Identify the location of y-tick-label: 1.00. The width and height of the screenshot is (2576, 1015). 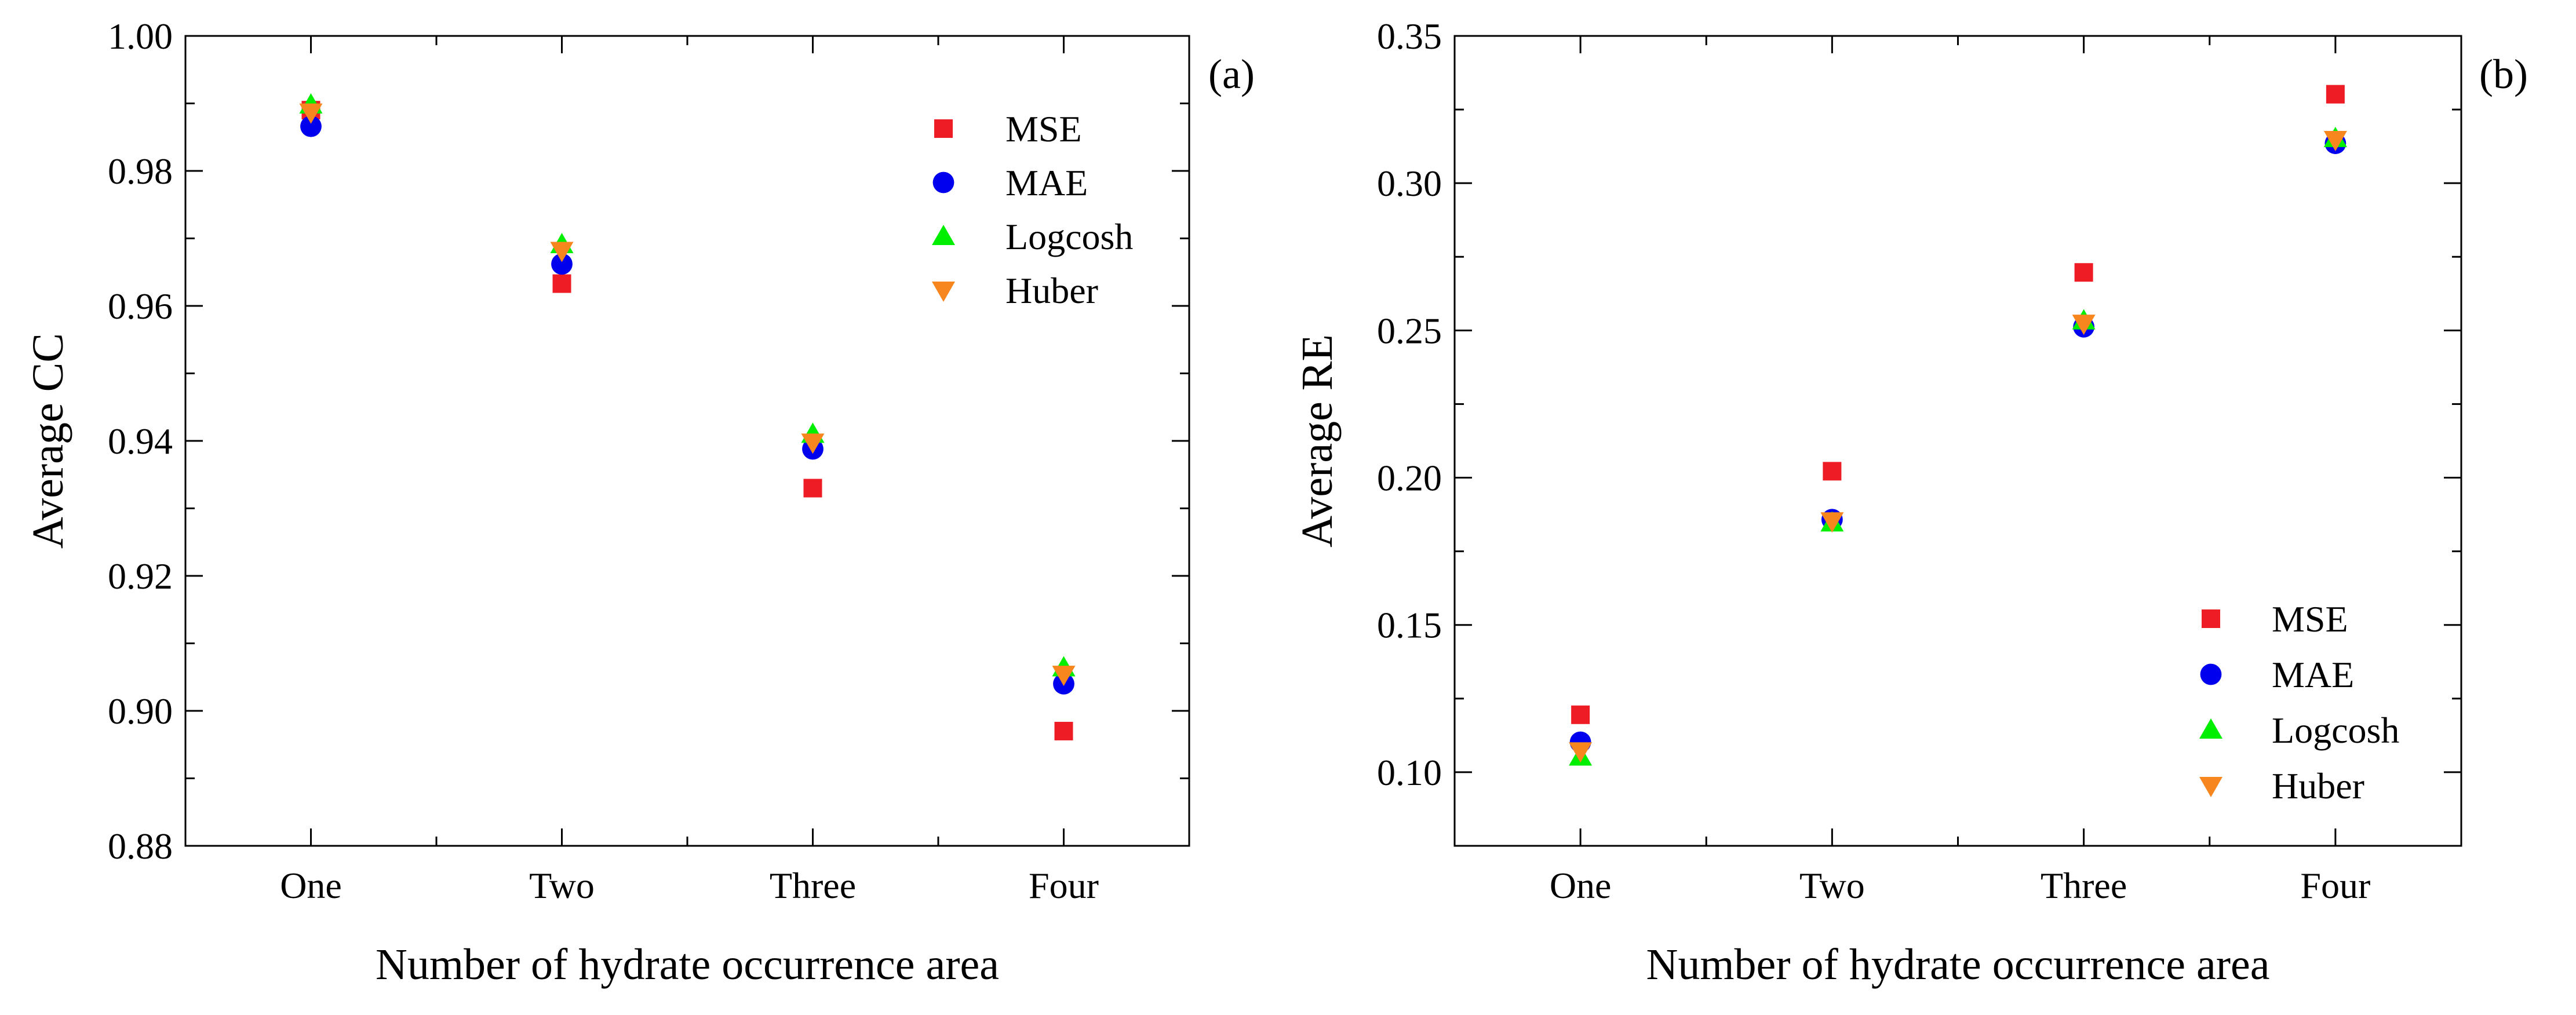
(140, 36).